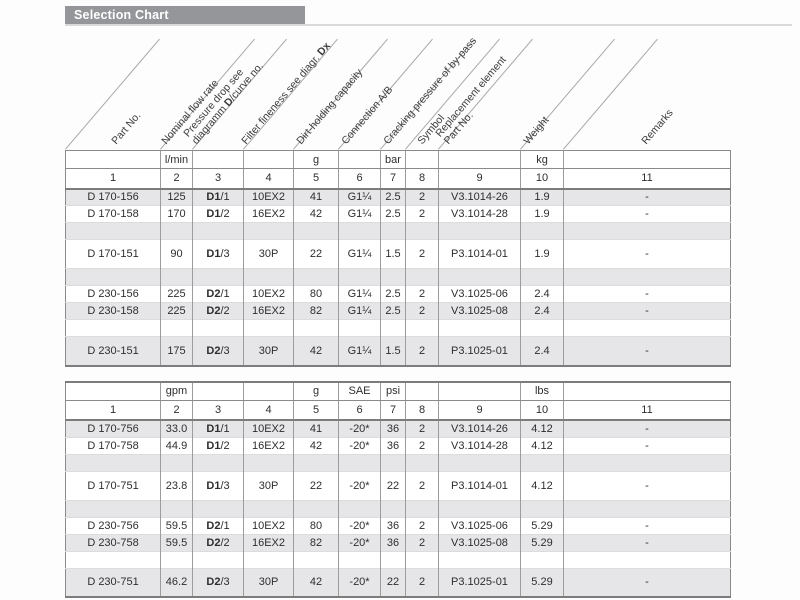  Describe the element at coordinates (225, 525) in the screenshot. I see `curve-ref-suffix: /1` at that location.